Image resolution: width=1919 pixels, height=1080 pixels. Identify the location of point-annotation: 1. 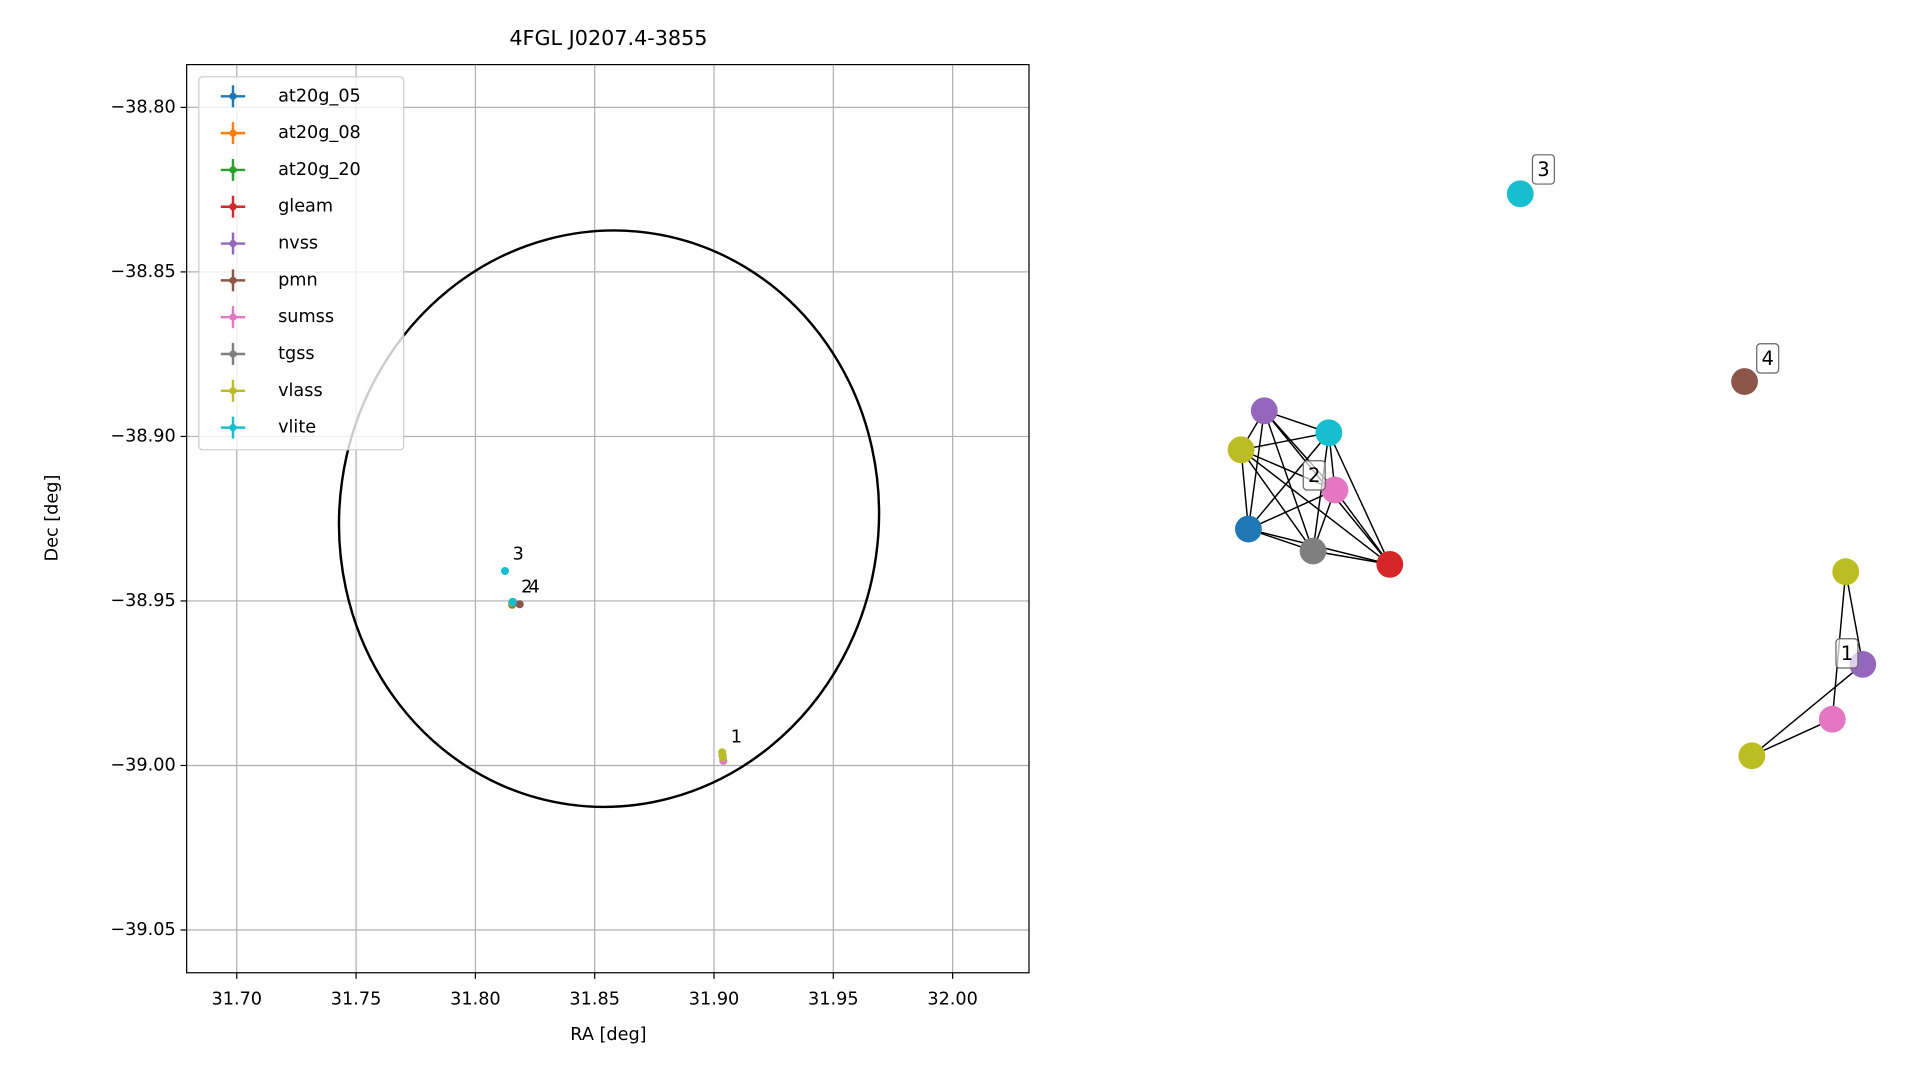
(736, 737).